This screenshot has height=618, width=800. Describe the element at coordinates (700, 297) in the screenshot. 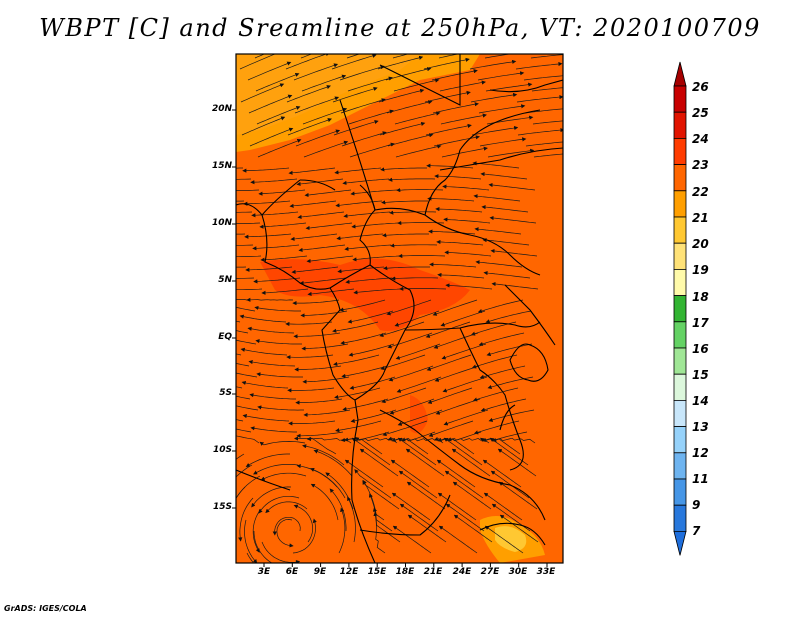

I see `colorbar-label-18: 18` at that location.